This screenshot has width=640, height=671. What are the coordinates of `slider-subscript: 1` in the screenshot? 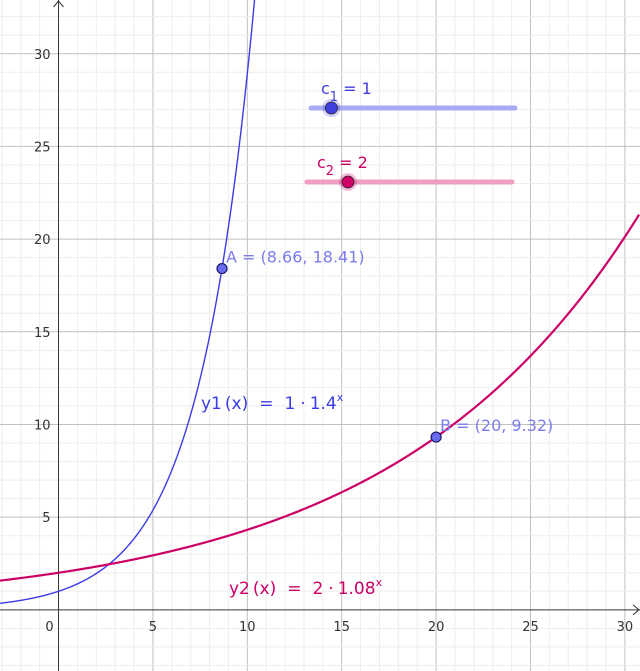 It's located at (334, 97).